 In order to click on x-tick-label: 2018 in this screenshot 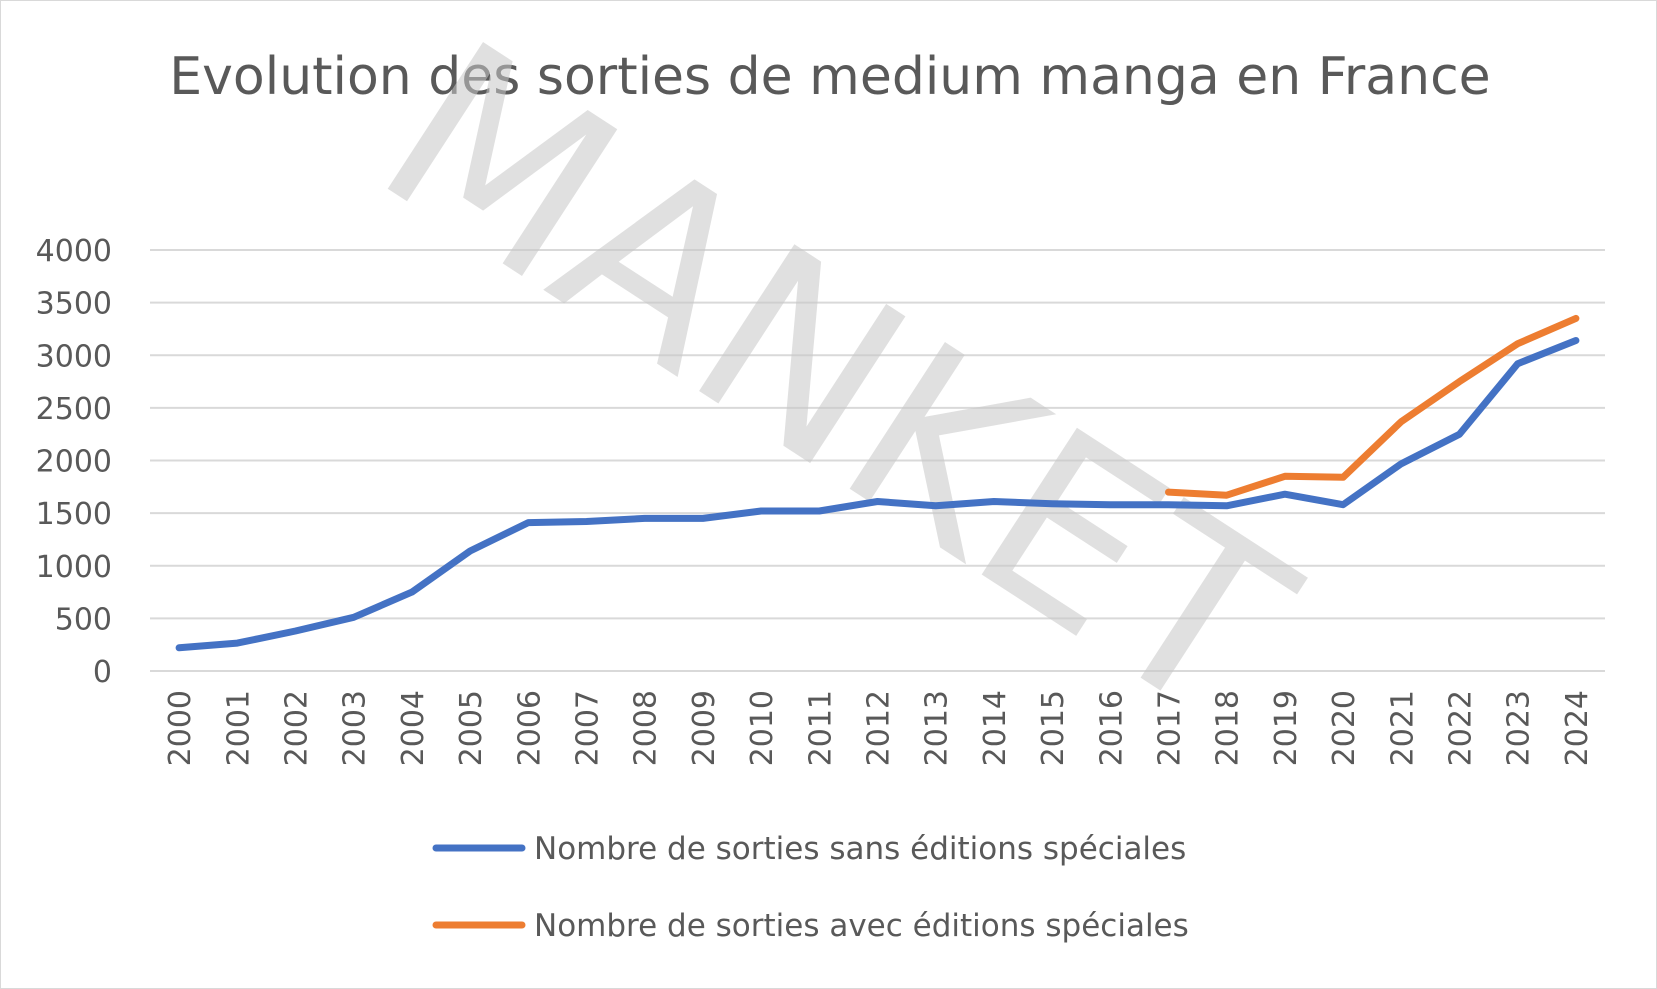, I will do `click(1228, 728)`.